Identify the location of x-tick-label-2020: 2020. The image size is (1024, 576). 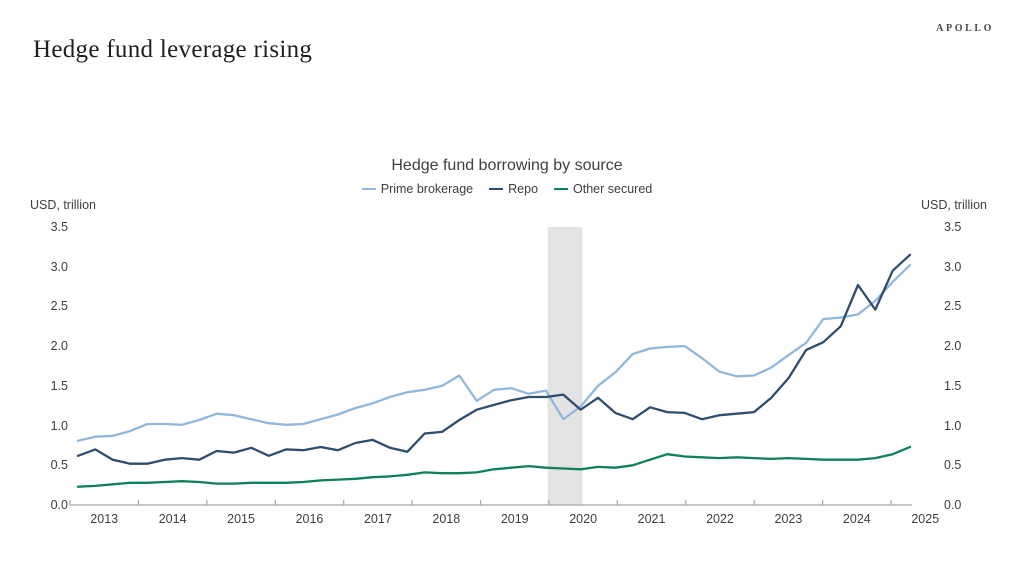
(583, 519).